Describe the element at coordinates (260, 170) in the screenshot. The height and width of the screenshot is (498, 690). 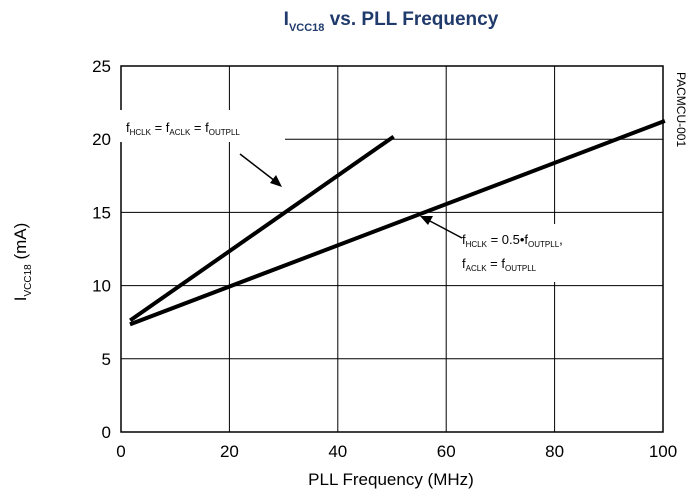
I see `annotation-1-arrow` at that location.